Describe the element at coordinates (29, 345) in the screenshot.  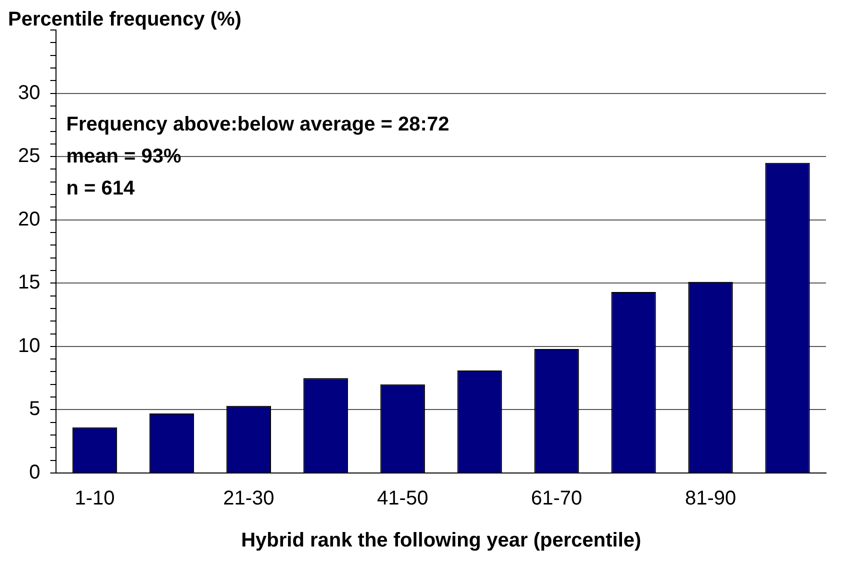
I see `y-tick-label: 10` at that location.